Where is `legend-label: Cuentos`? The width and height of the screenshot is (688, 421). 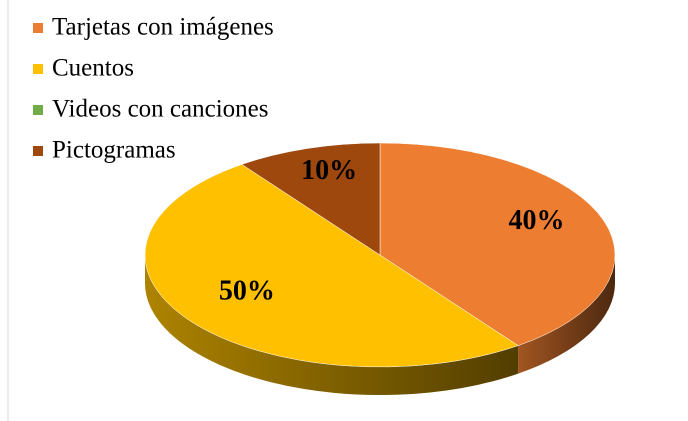 legend-label: Cuentos is located at coordinates (93, 68).